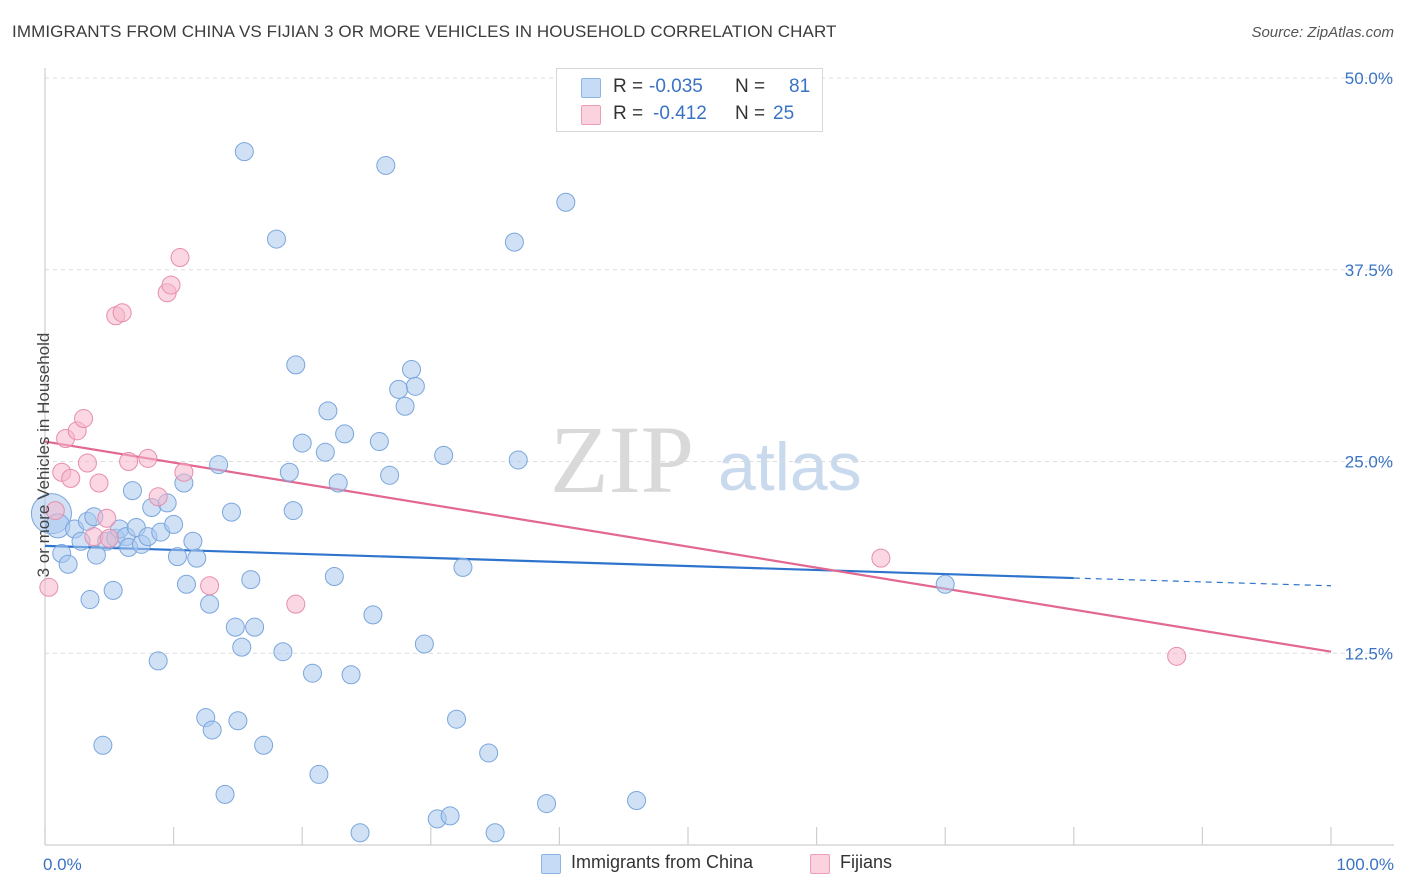 The image size is (1406, 892). Describe the element at coordinates (1322, 32) in the screenshot. I see `source-credit: Source: ZipAtlas.com` at that location.